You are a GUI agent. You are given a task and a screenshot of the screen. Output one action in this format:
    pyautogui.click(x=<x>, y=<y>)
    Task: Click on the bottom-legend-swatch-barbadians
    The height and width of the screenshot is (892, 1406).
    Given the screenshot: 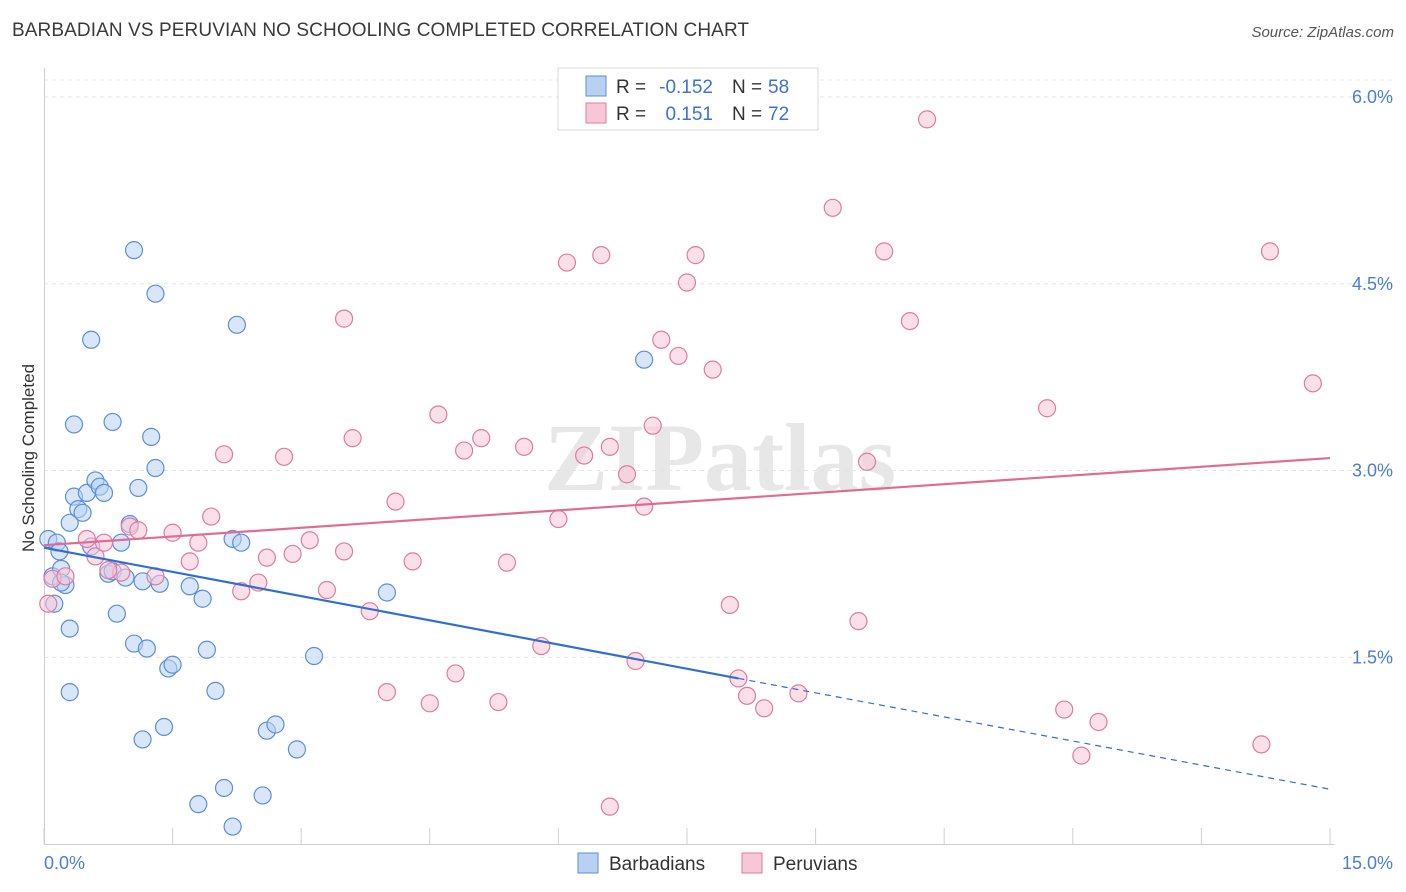 What is the action you would take?
    pyautogui.click(x=588, y=863)
    